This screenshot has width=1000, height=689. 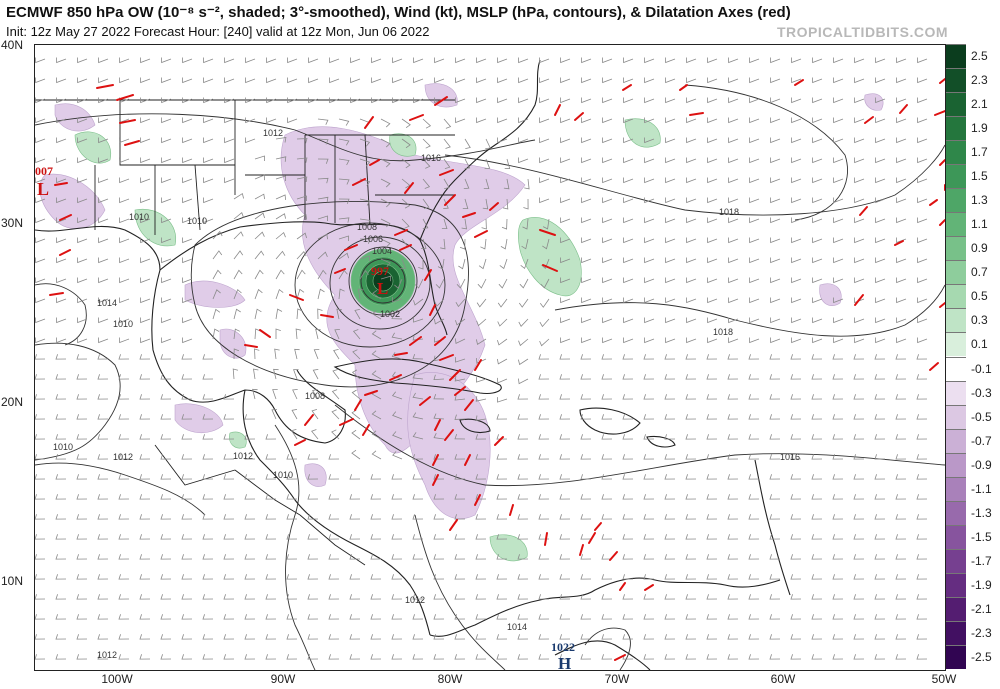 I want to click on lon-label-90w: 90W, so click(x=283, y=679).